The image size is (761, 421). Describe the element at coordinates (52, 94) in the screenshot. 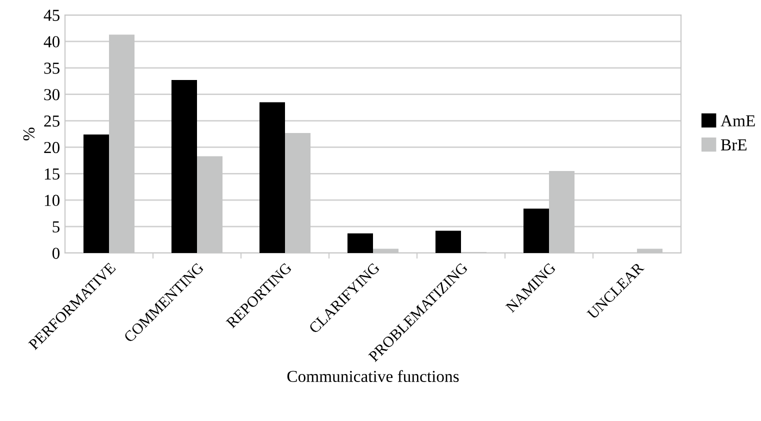

I see `y-tick-label: 30` at that location.